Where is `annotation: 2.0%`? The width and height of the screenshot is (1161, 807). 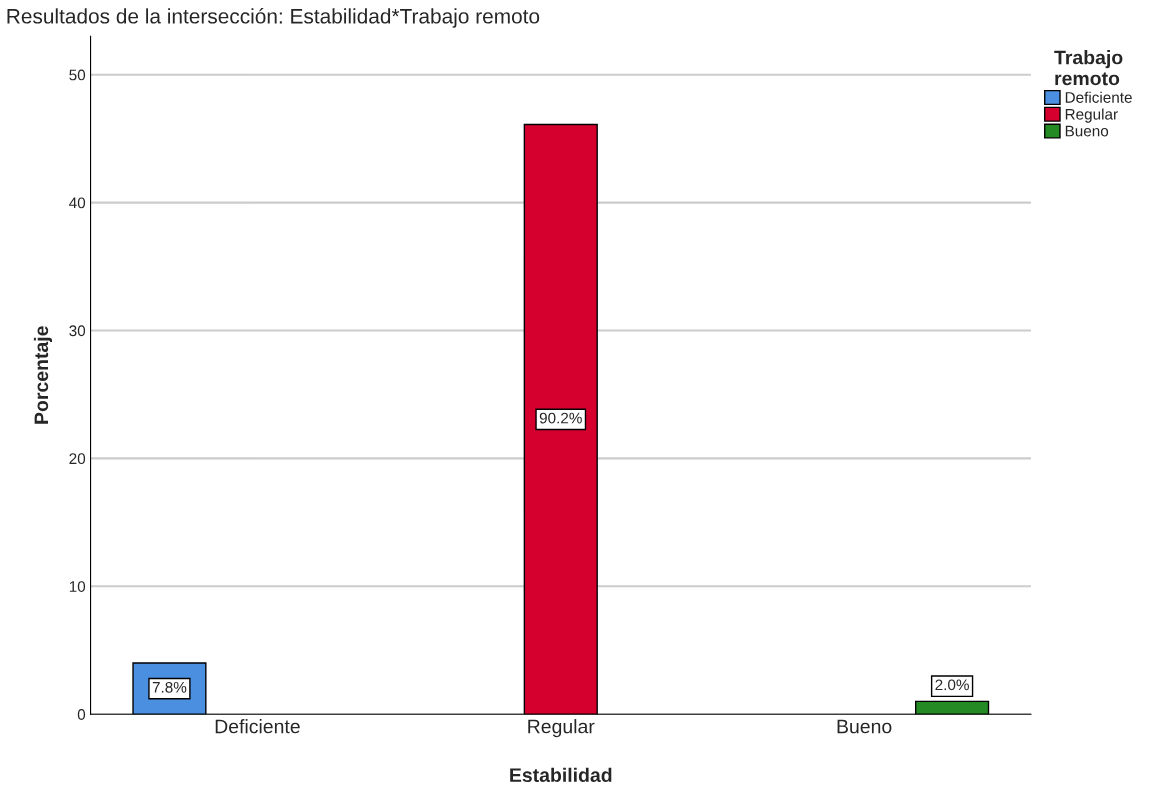
annotation: 2.0% is located at coordinates (952, 685).